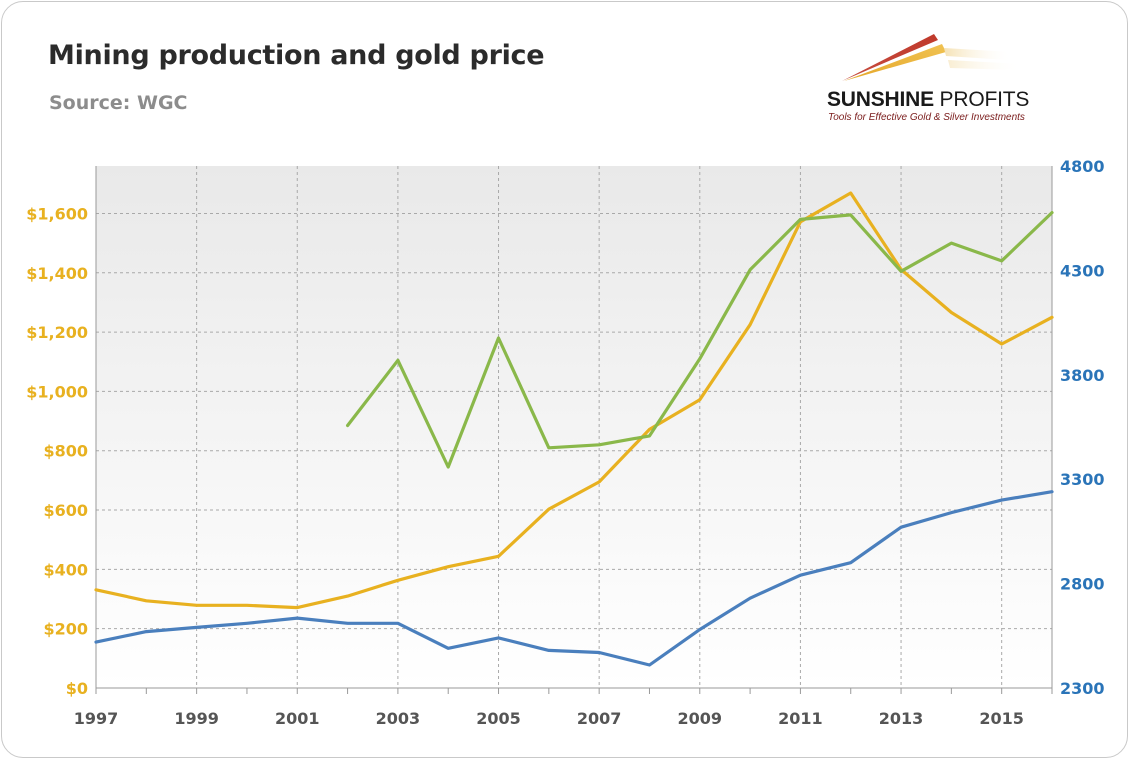 This screenshot has width=1129, height=759. I want to click on y-right-tick-label: 4800, so click(1082, 166).